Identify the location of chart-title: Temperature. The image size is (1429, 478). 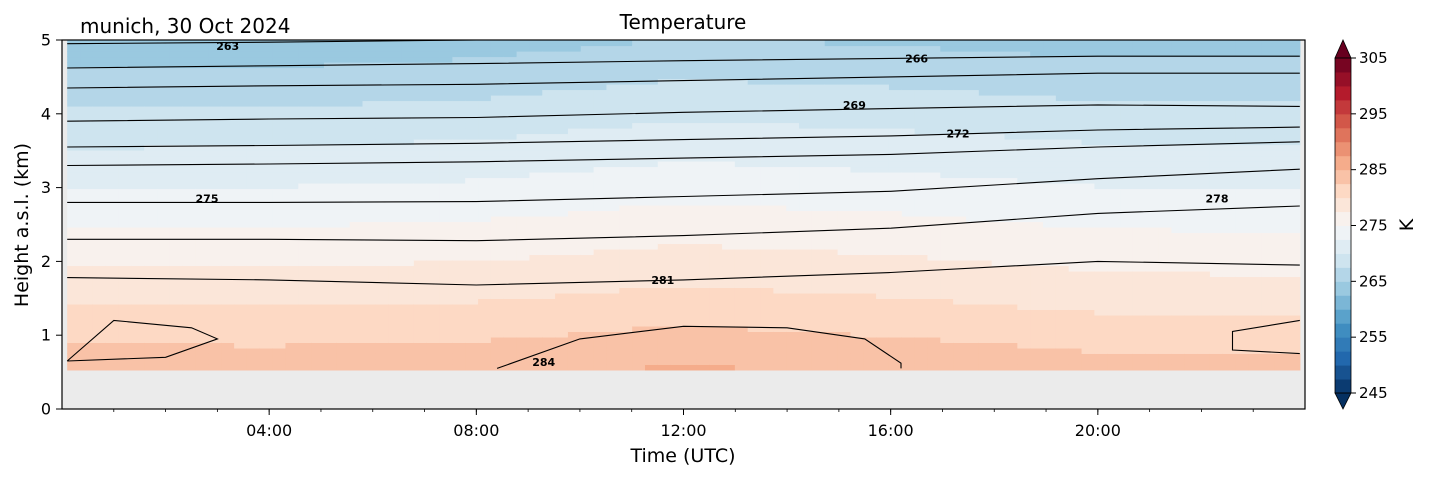
(683, 22).